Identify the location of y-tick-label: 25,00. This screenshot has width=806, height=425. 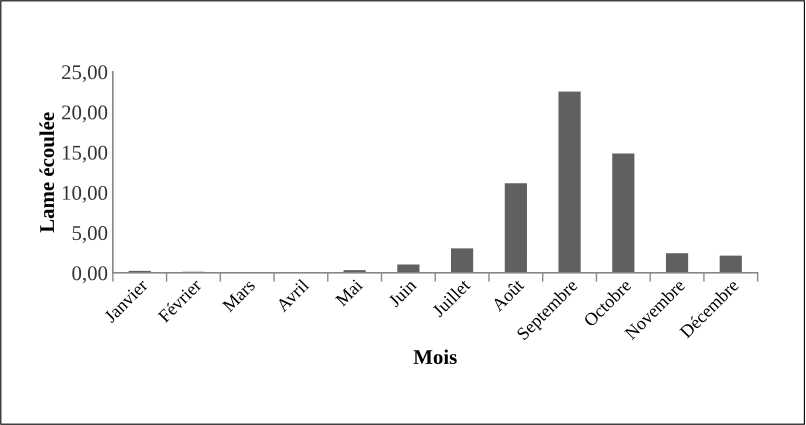
(85, 73).